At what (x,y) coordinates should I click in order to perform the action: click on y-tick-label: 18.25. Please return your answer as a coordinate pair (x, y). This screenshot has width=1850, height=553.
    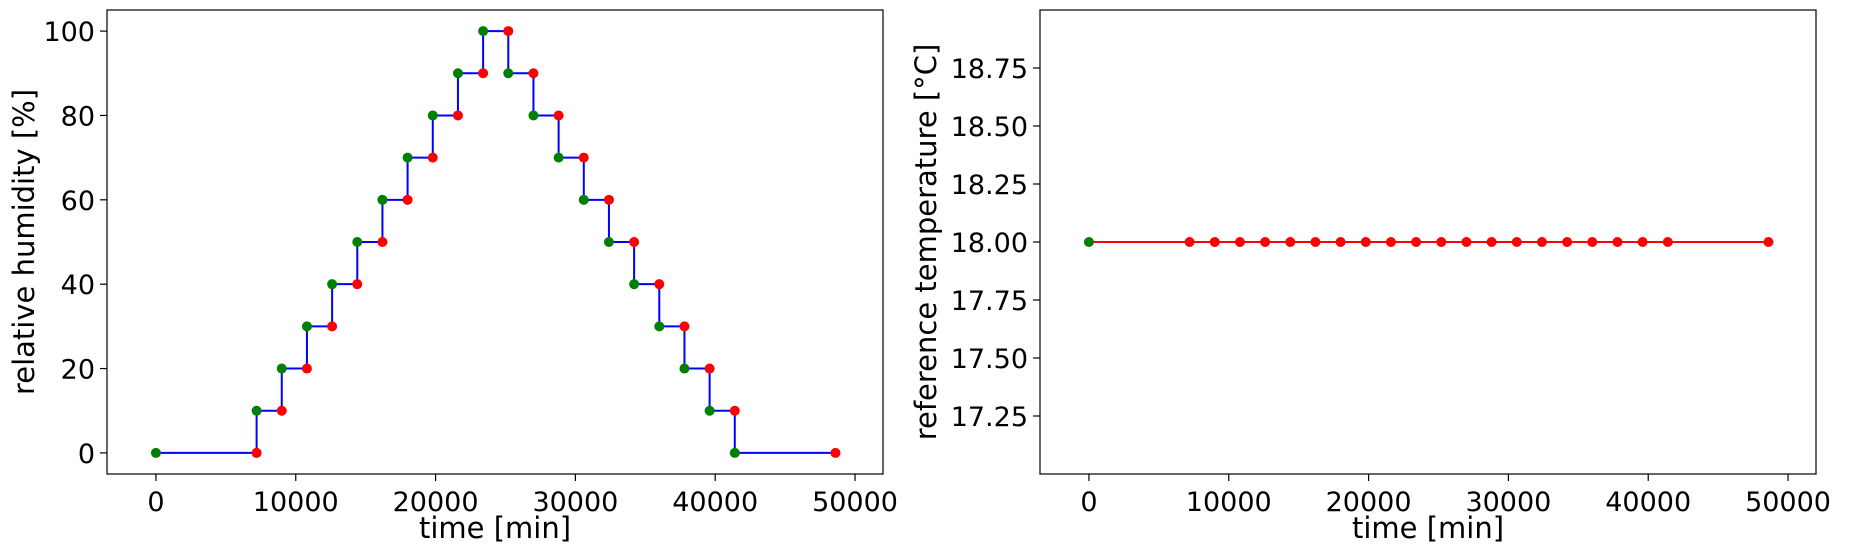
    Looking at the image, I should click on (989, 185).